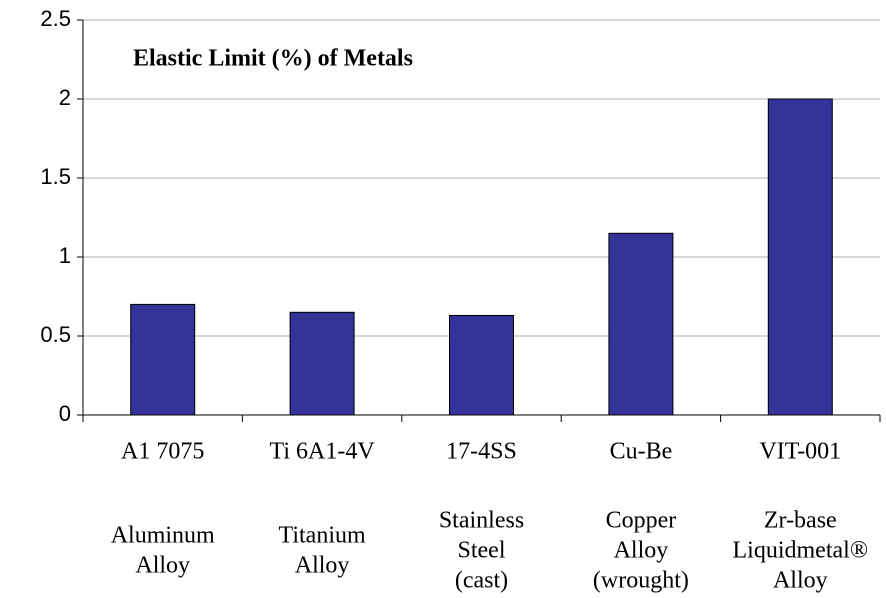  I want to click on x-tick-label: Ti 6A1-4V, so click(323, 452).